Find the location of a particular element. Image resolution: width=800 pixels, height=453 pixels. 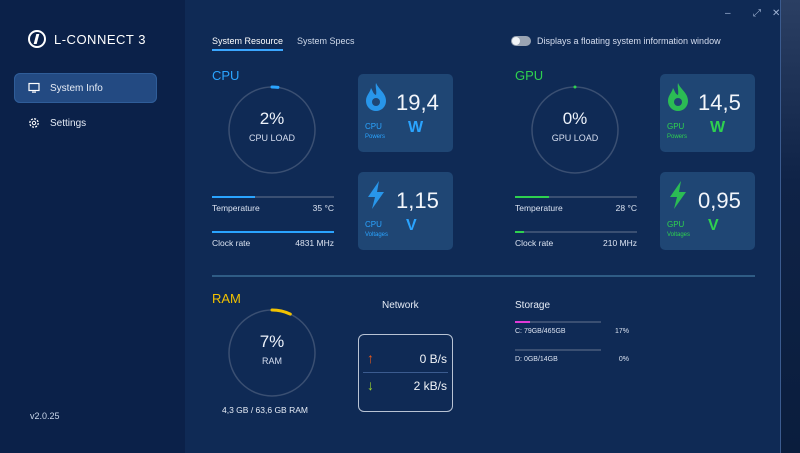

gpu-temperature-label: Temperature is located at coordinates (539, 208).